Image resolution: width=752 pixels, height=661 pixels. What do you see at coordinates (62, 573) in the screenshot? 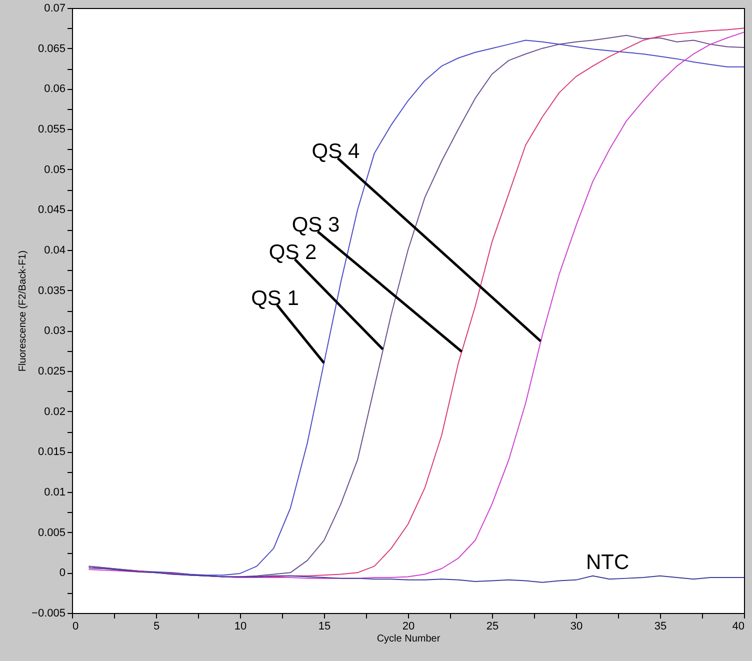
I see `y-tick-label: 0` at bounding box center [62, 573].